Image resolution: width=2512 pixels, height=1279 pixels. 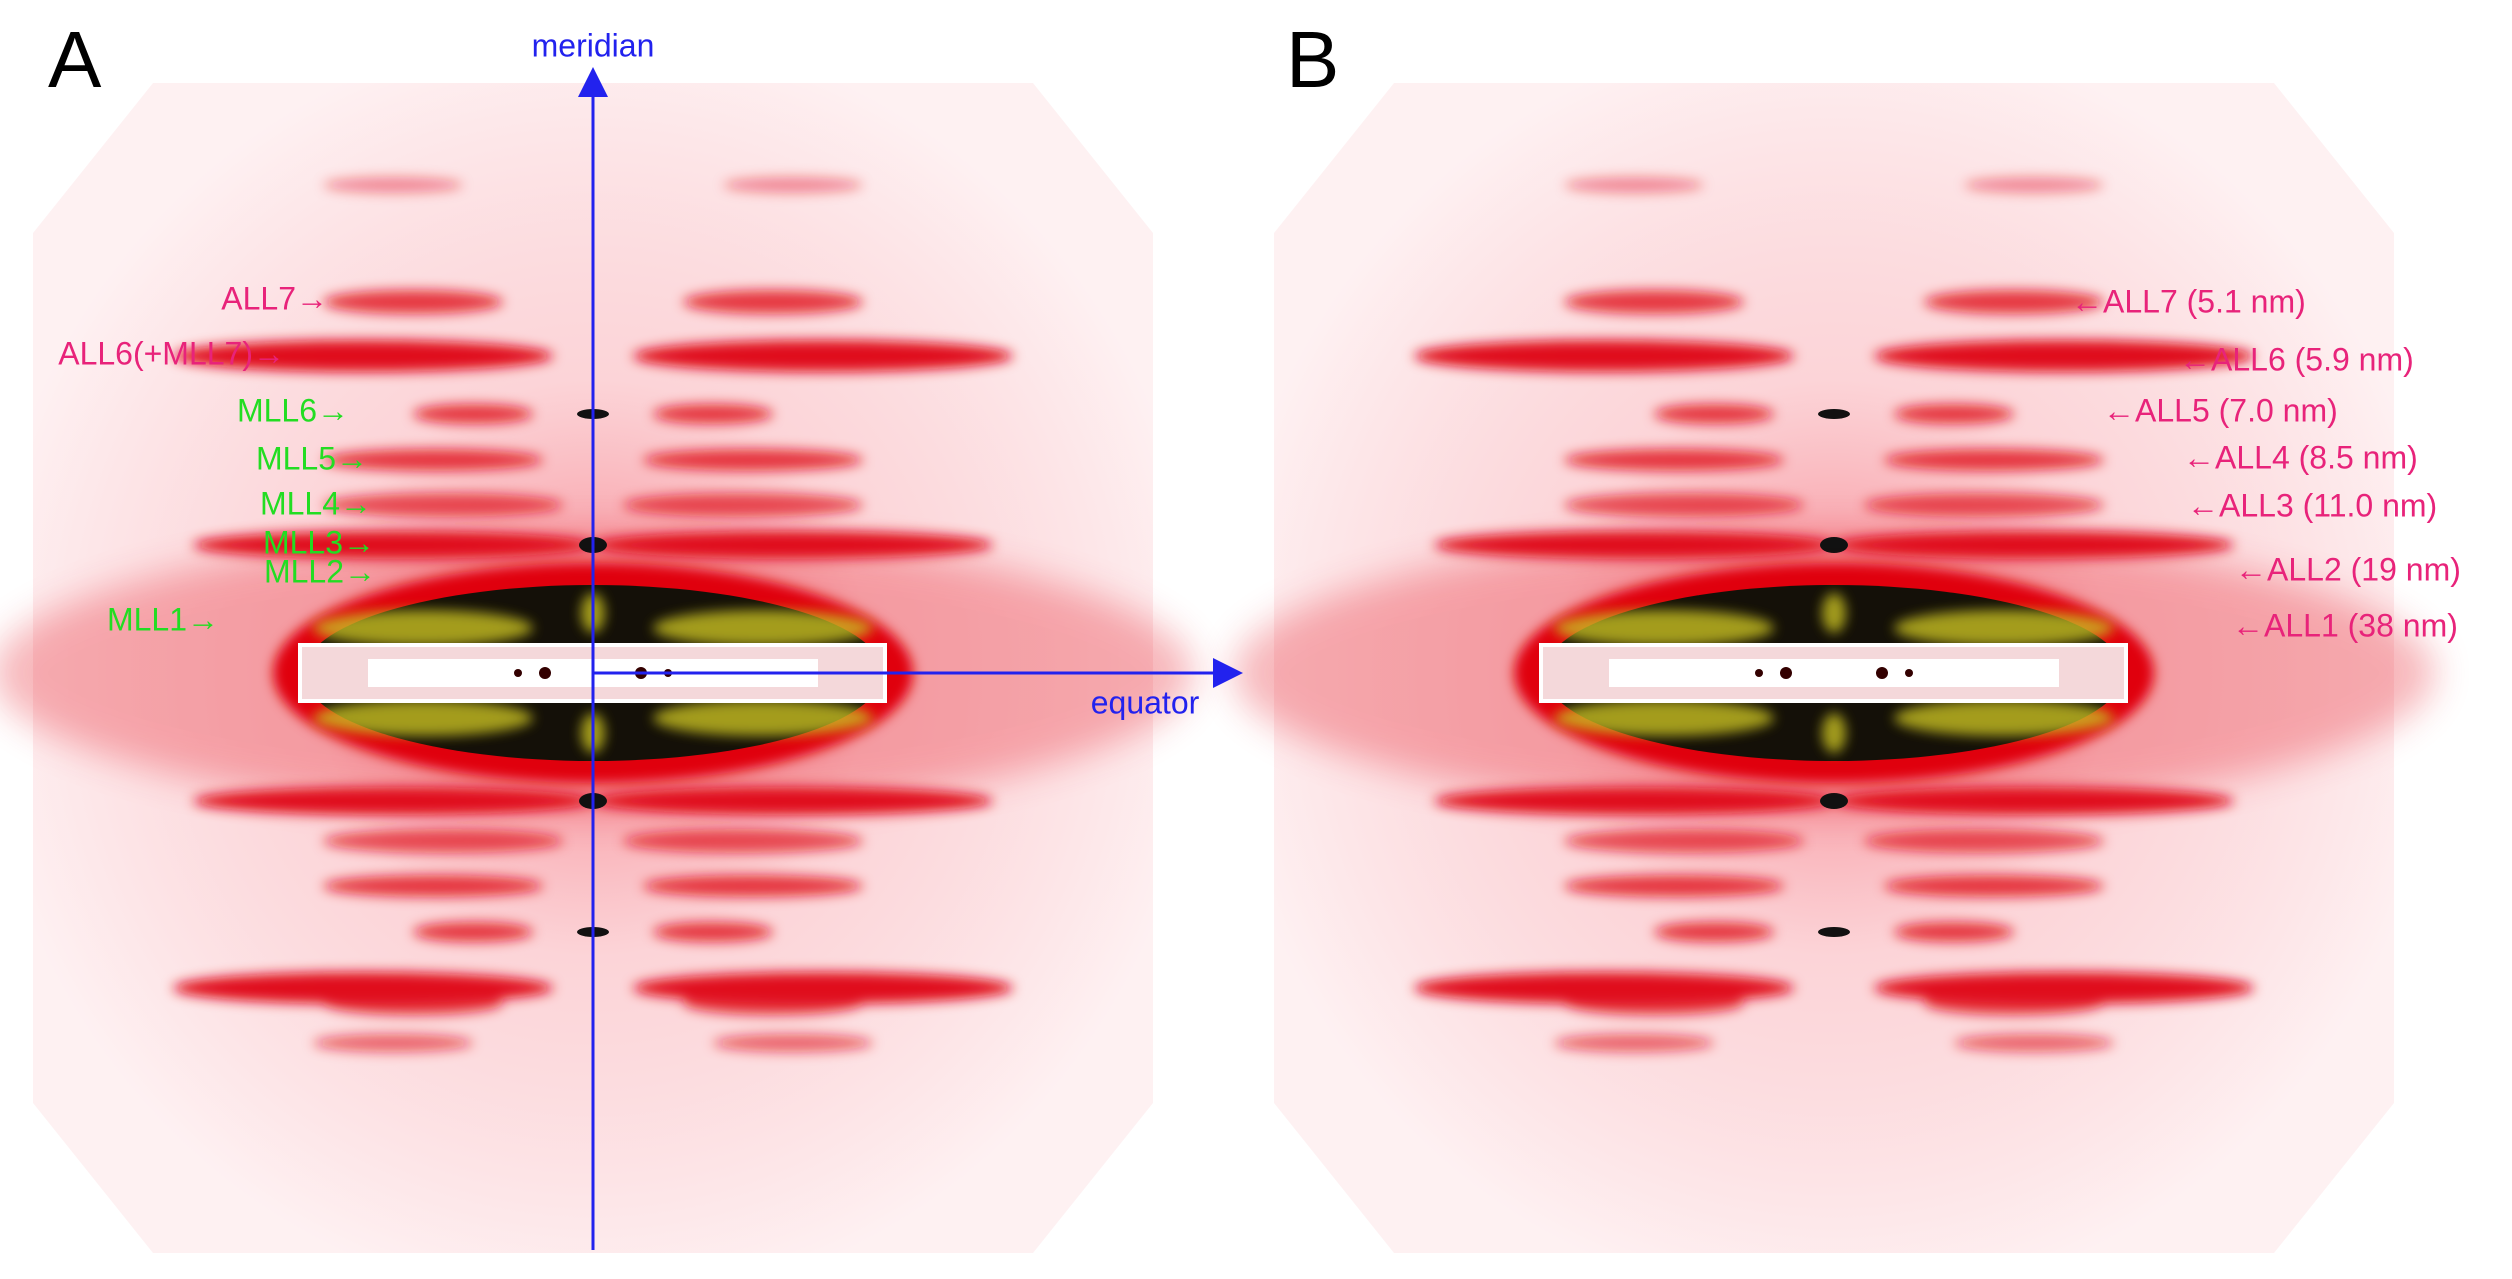 I want to click on layer-line-label: ALL7→, so click(x=274, y=298).